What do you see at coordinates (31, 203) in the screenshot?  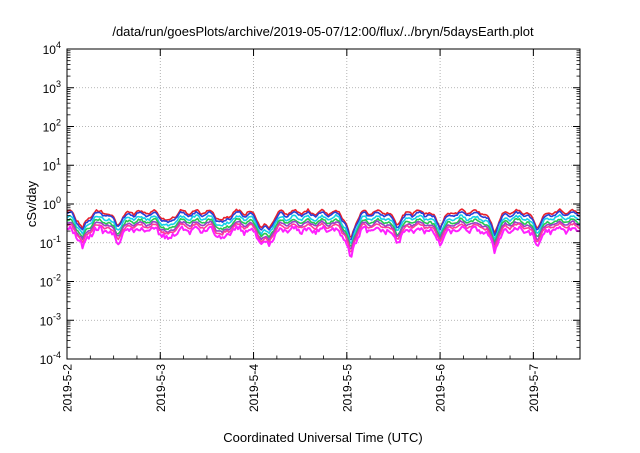 I see `y-axis-label: cSv/day` at bounding box center [31, 203].